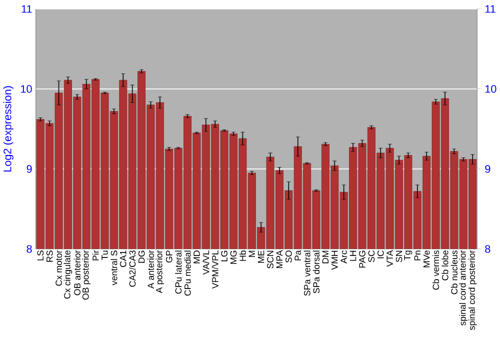  Describe the element at coordinates (233, 257) in the screenshot. I see `x-tick-label: MG` at that location.